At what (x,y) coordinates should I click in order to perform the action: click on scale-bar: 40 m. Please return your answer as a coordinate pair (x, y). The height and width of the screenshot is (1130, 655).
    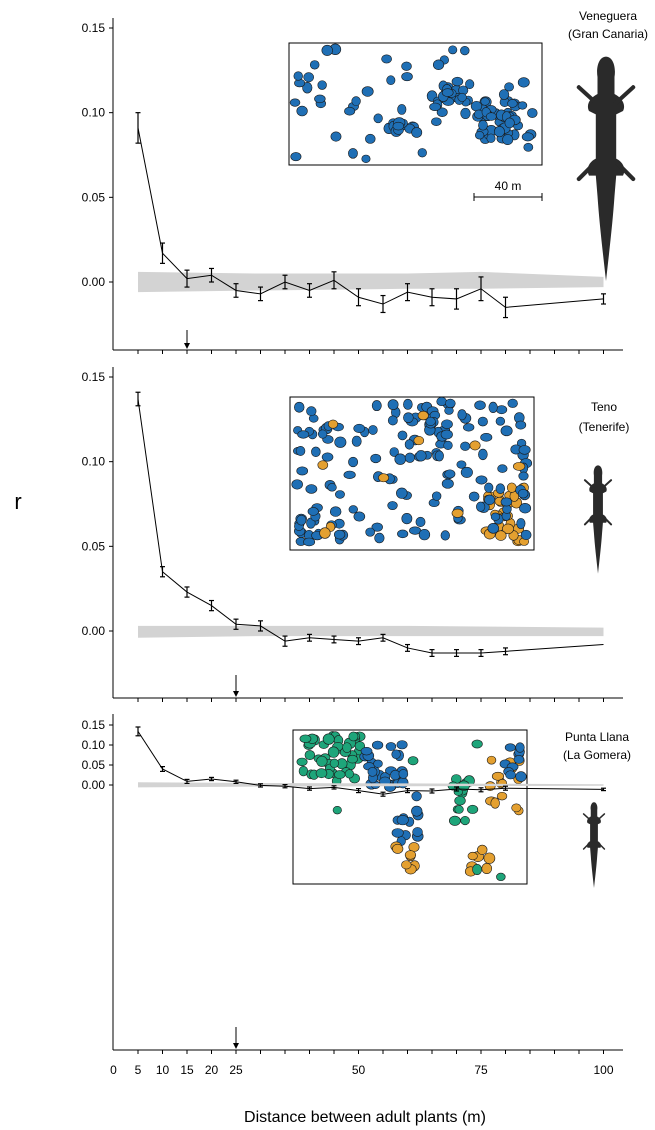
    Looking at the image, I should click on (508, 190).